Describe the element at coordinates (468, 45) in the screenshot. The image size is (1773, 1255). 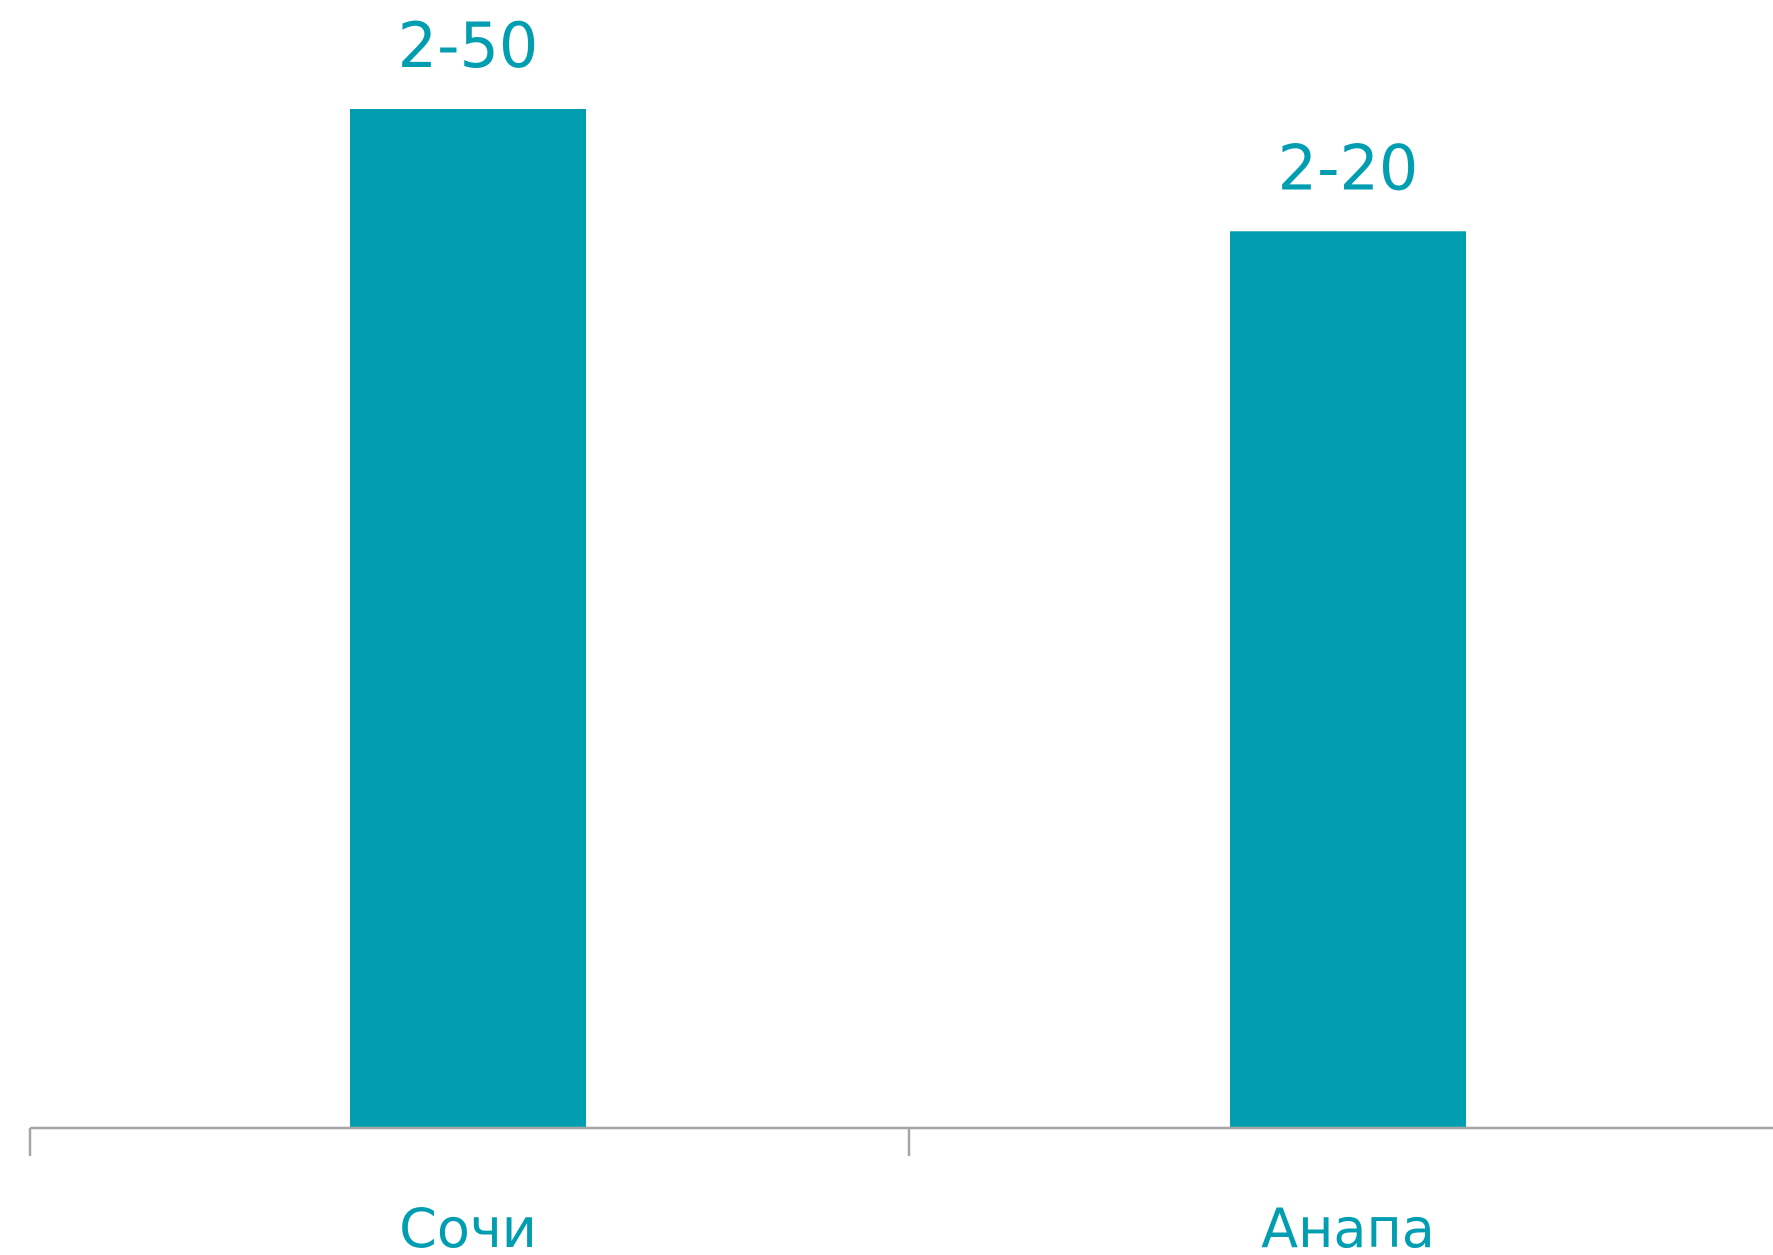
I see `bar-value-label: 2-50` at that location.